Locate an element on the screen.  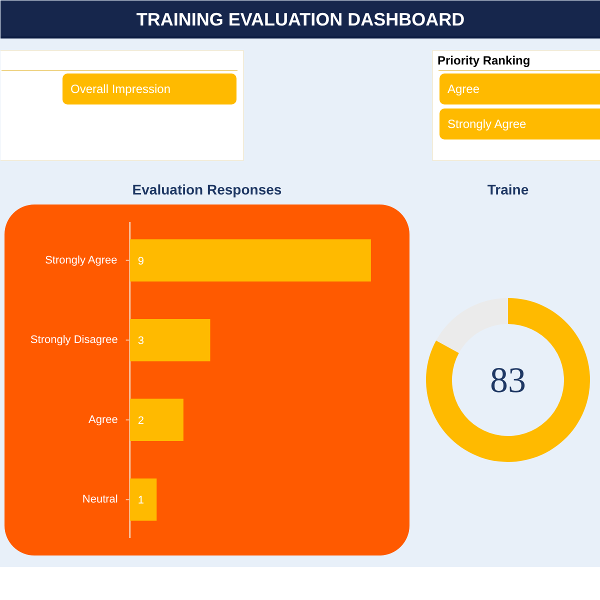
text: 83 is located at coordinates (508, 380).